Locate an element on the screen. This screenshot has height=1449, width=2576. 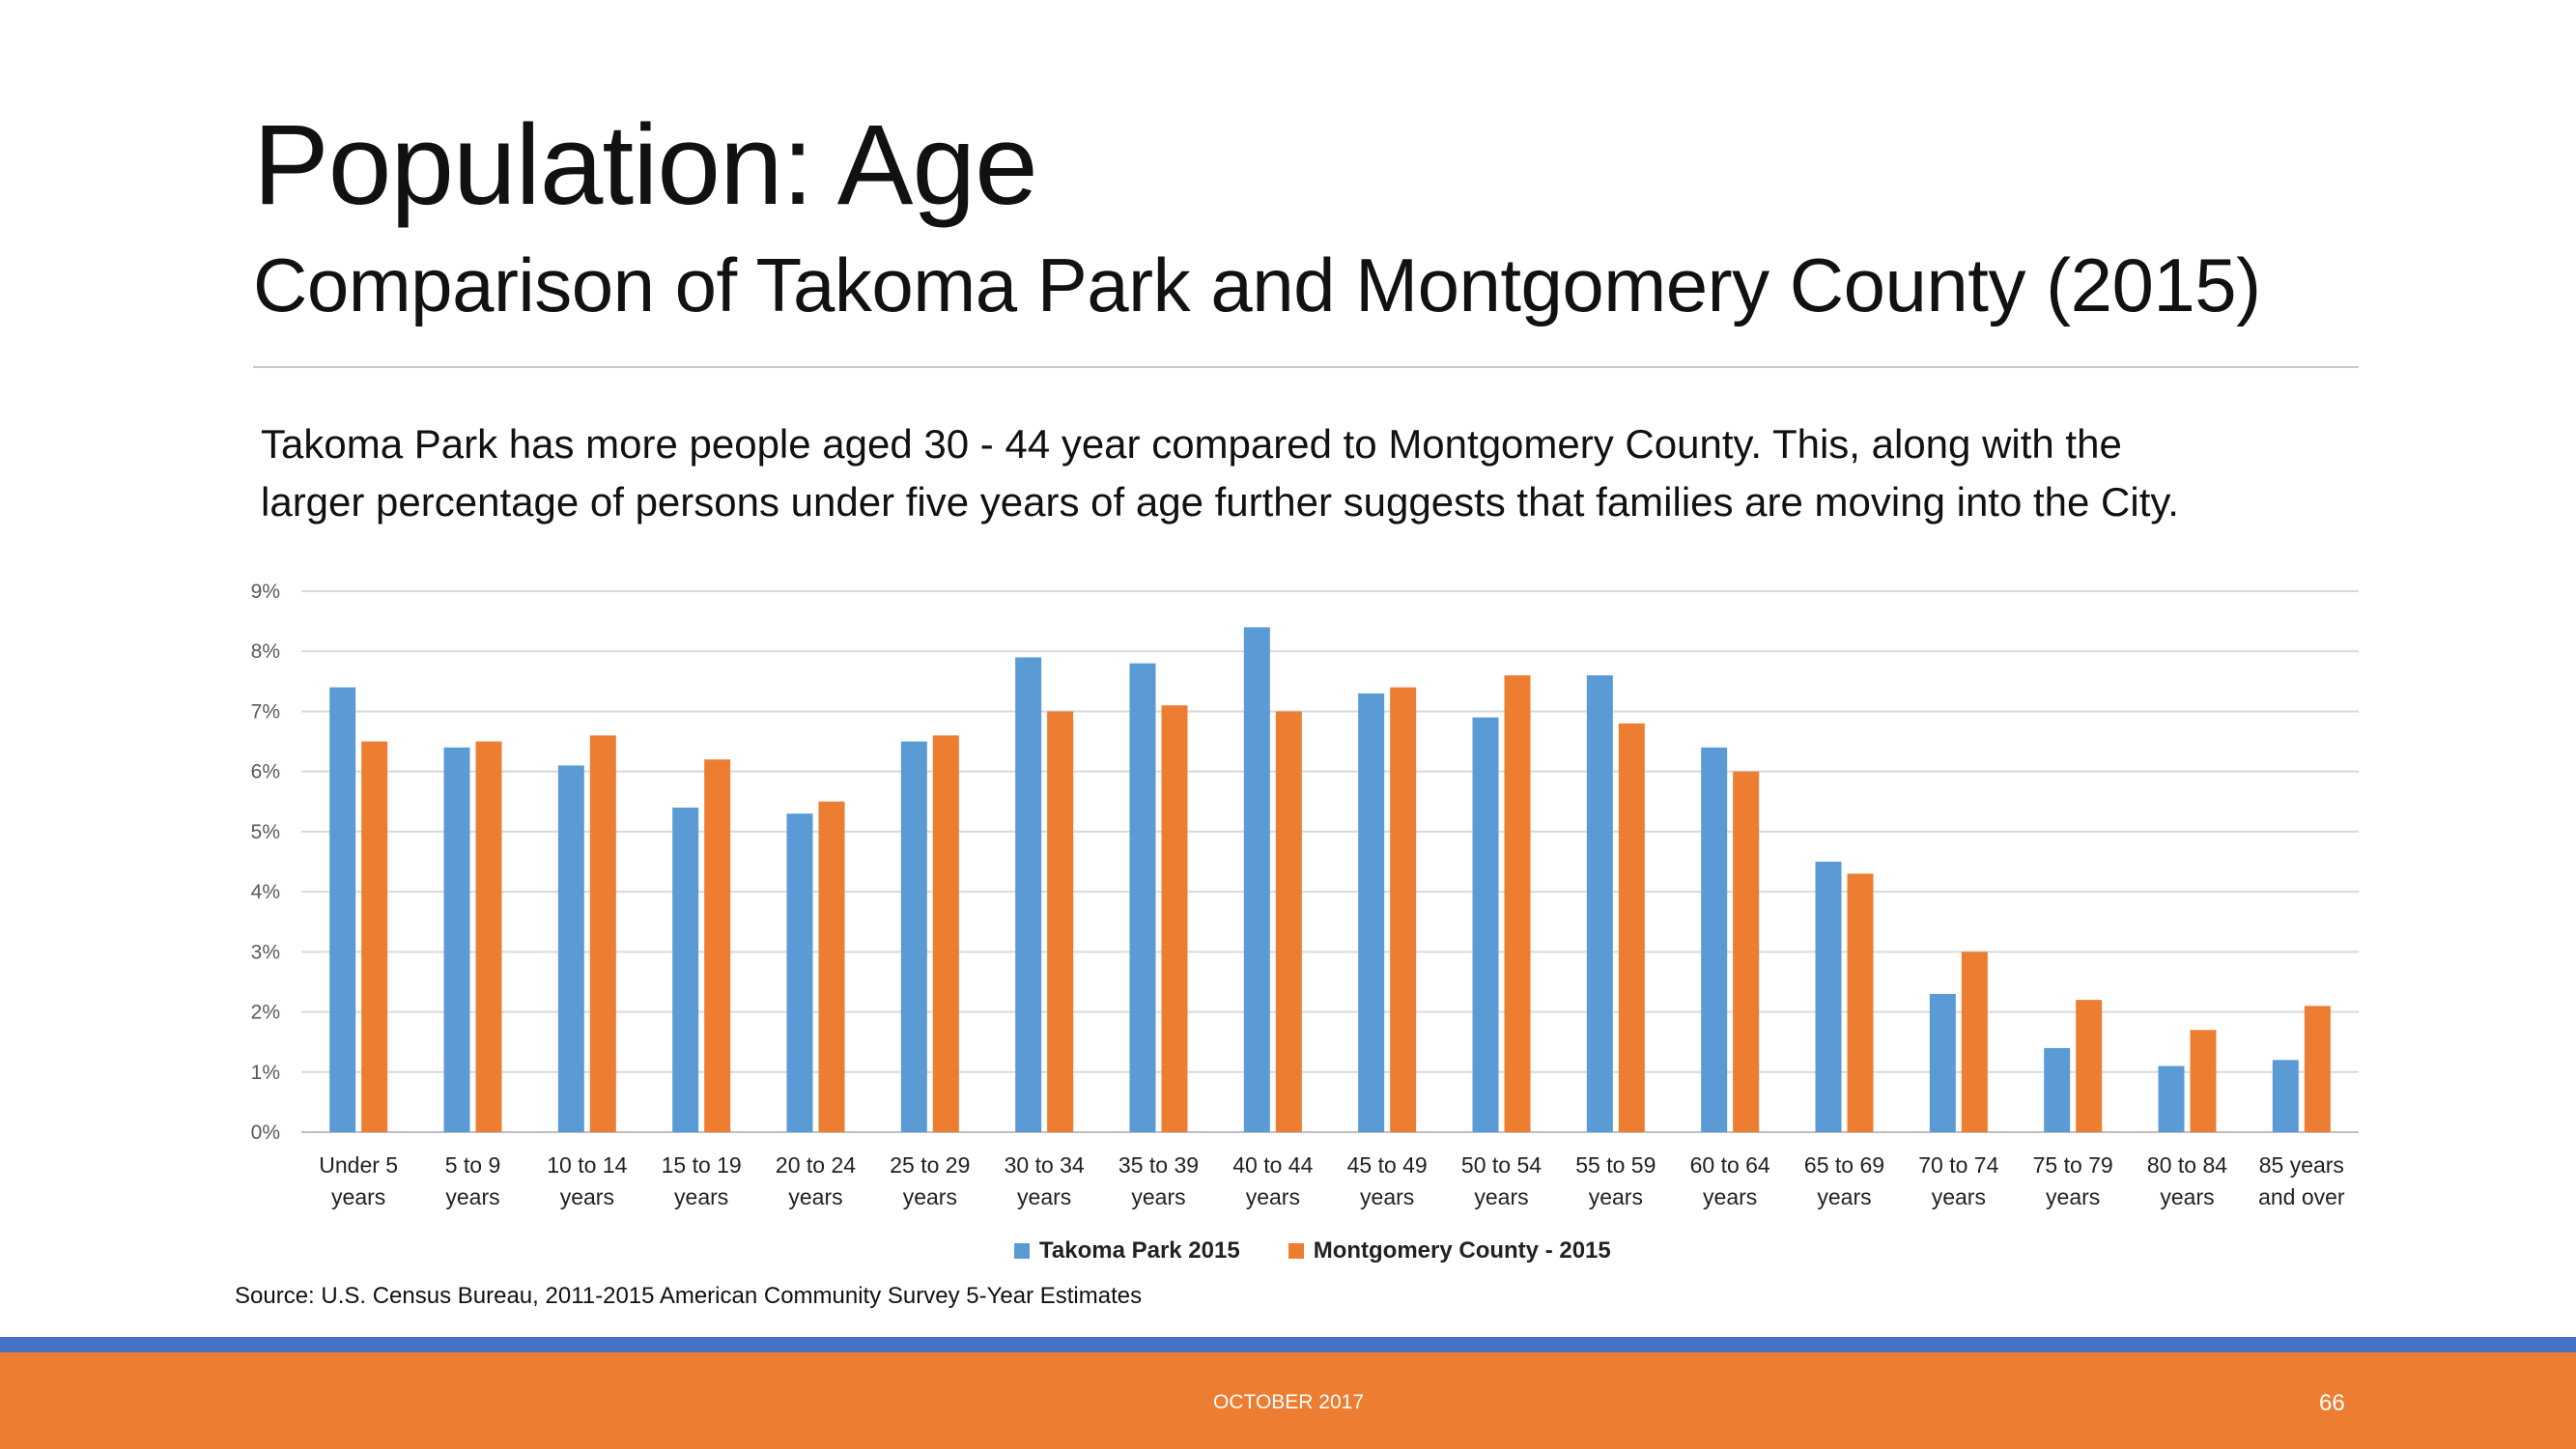
y-tick-label: 9% is located at coordinates (265, 592).